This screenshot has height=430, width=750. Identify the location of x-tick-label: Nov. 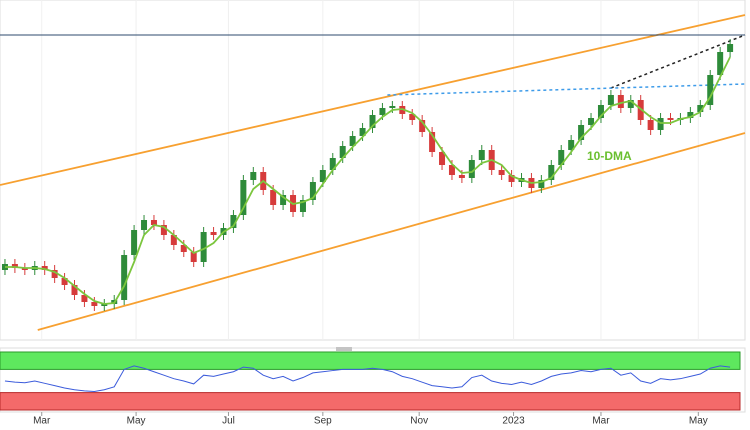
(419, 421).